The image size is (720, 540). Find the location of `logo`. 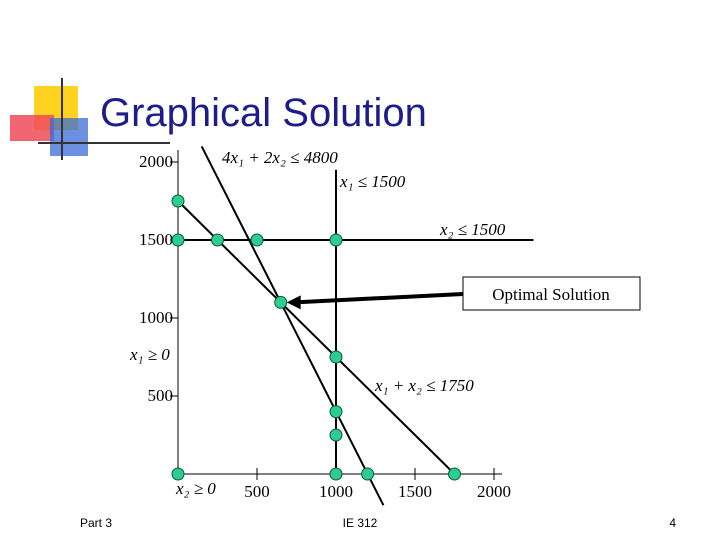

logo is located at coordinates (90, 119).